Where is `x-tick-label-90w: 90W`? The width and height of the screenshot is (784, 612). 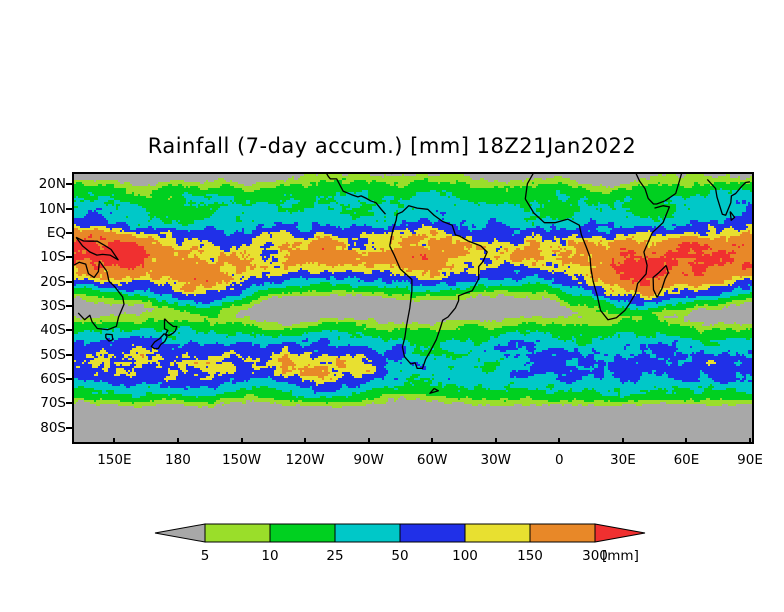
x-tick-label-90w: 90W is located at coordinates (368, 460).